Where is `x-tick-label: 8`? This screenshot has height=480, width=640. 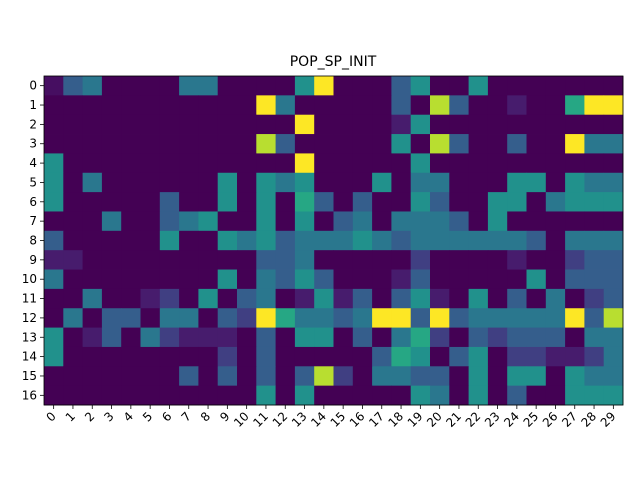 x-tick-label: 8 is located at coordinates (205, 416).